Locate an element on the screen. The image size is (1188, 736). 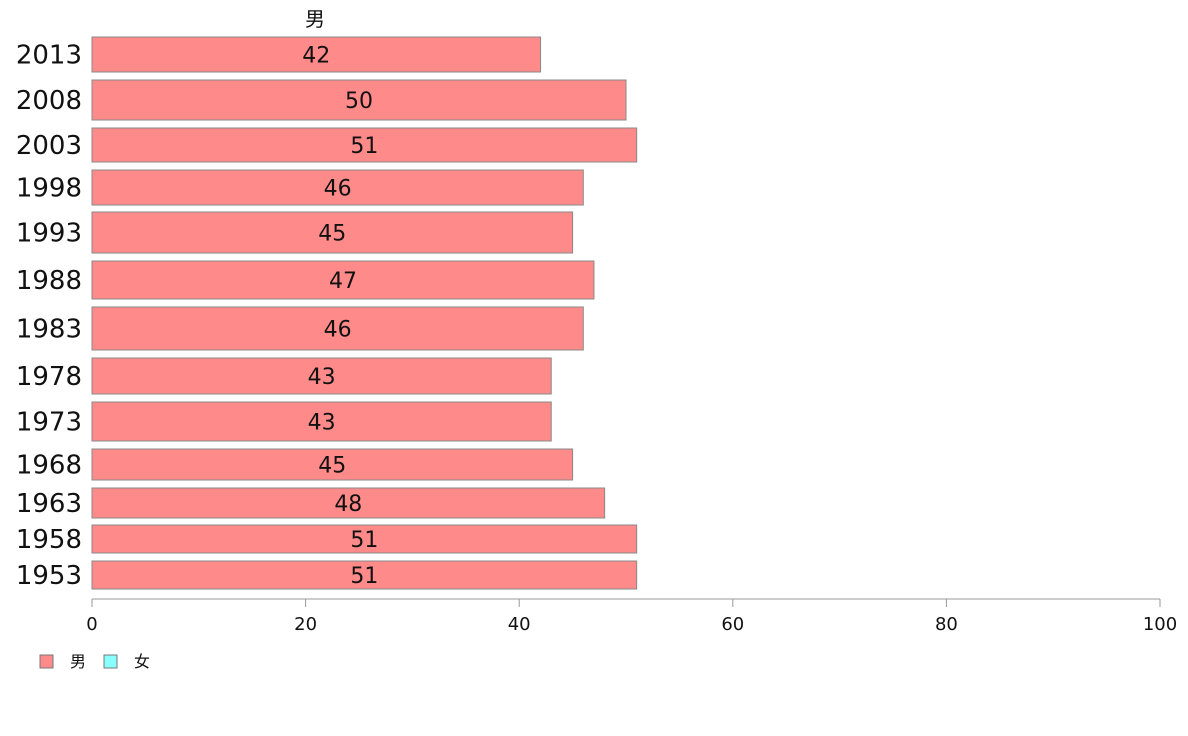
bar-1983 is located at coordinates (337, 328).